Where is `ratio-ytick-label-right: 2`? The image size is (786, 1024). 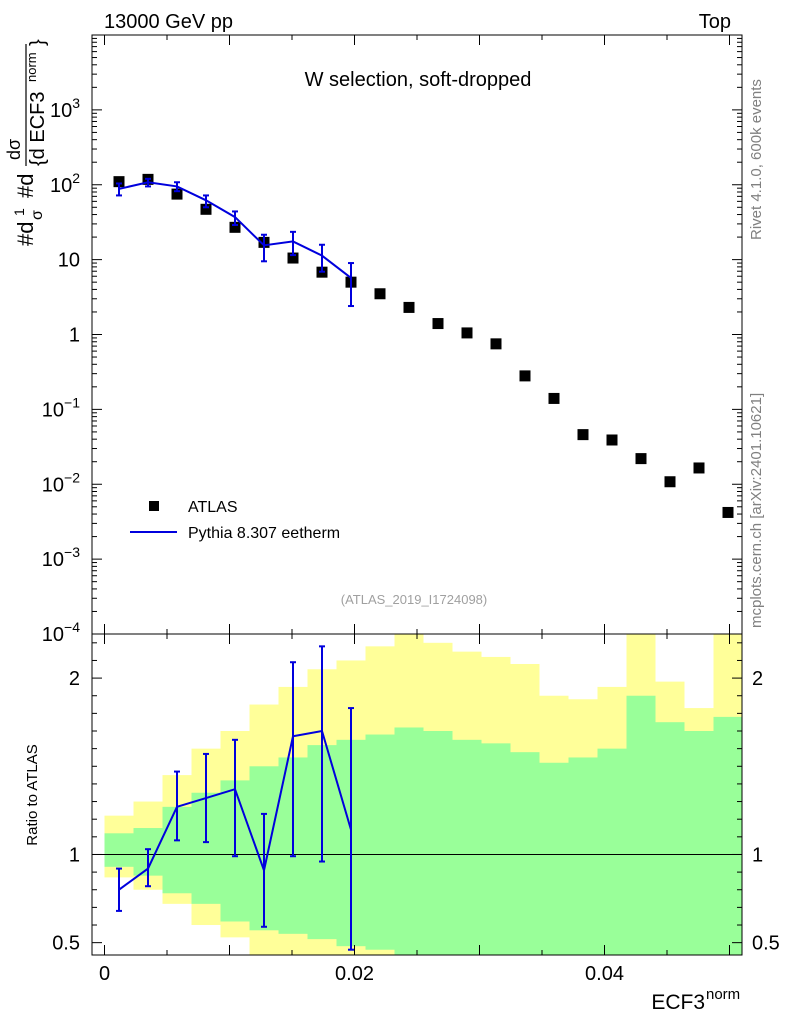 ratio-ytick-label-right: 2 is located at coordinates (757, 679).